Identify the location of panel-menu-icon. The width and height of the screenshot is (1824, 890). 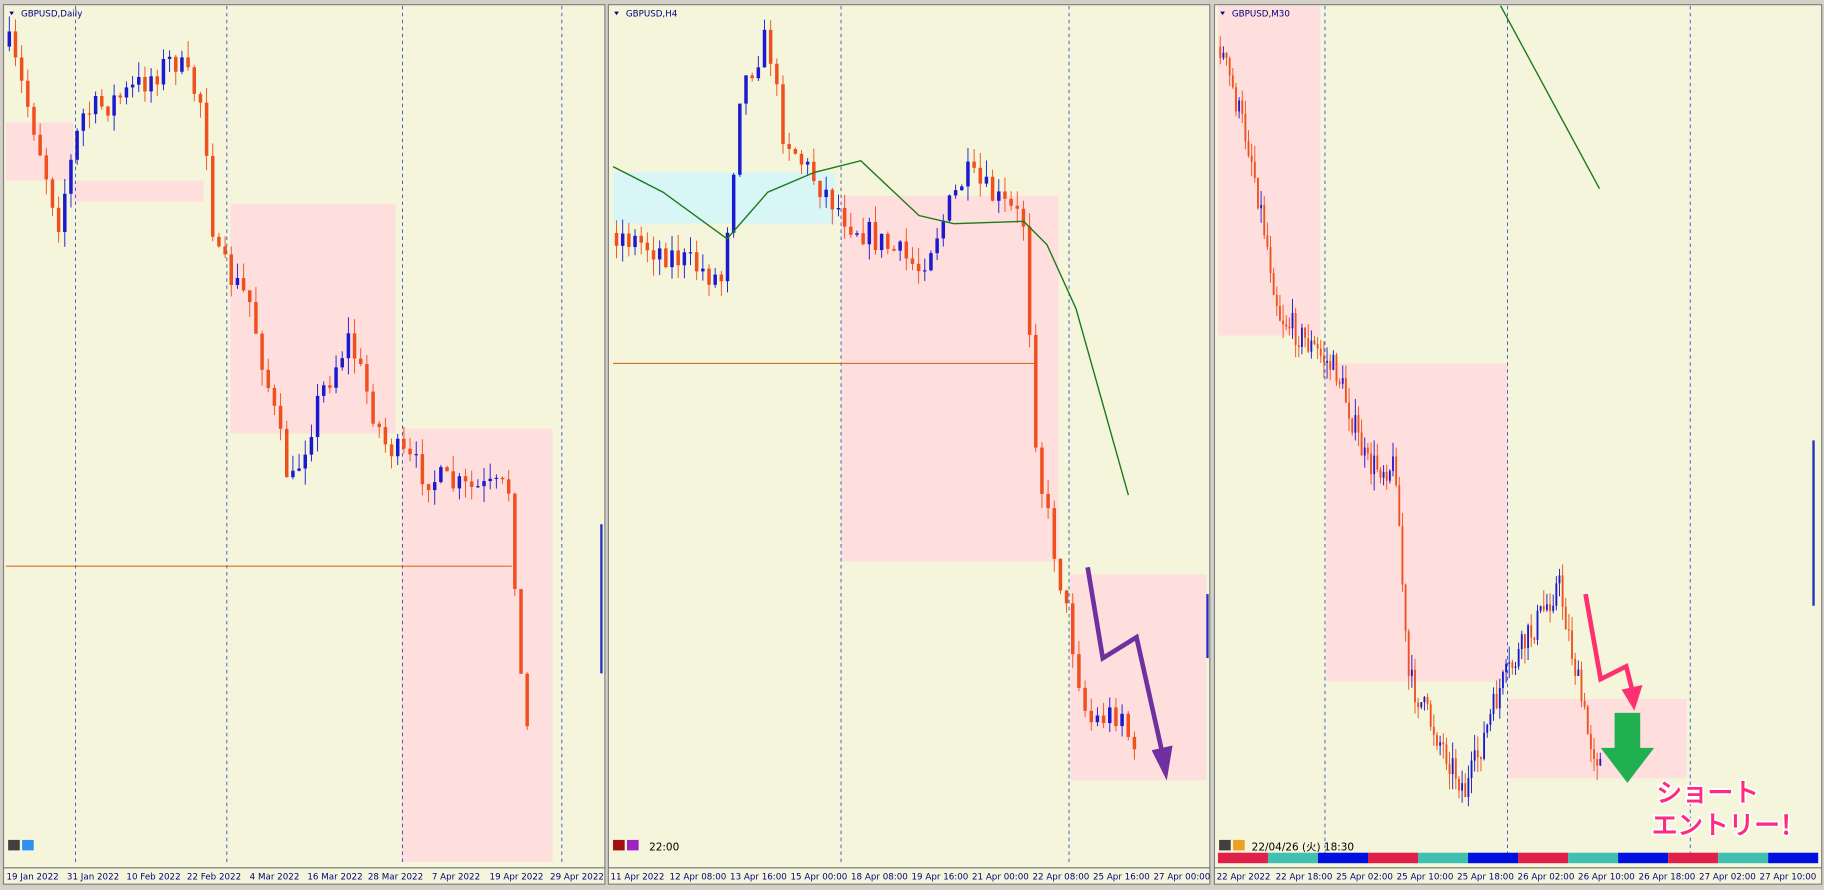
(1222, 13).